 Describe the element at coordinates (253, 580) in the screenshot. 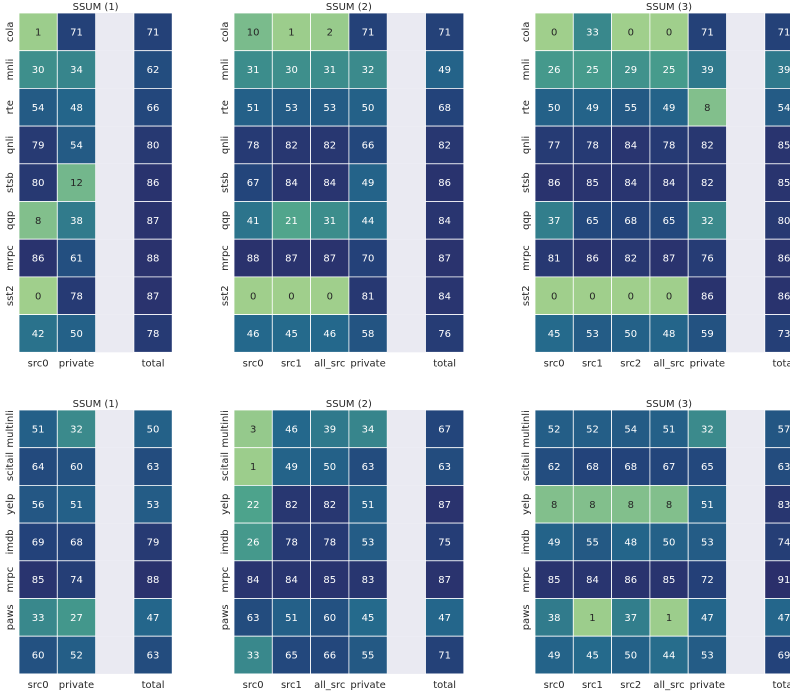

I see `cell-value-label: 84` at that location.